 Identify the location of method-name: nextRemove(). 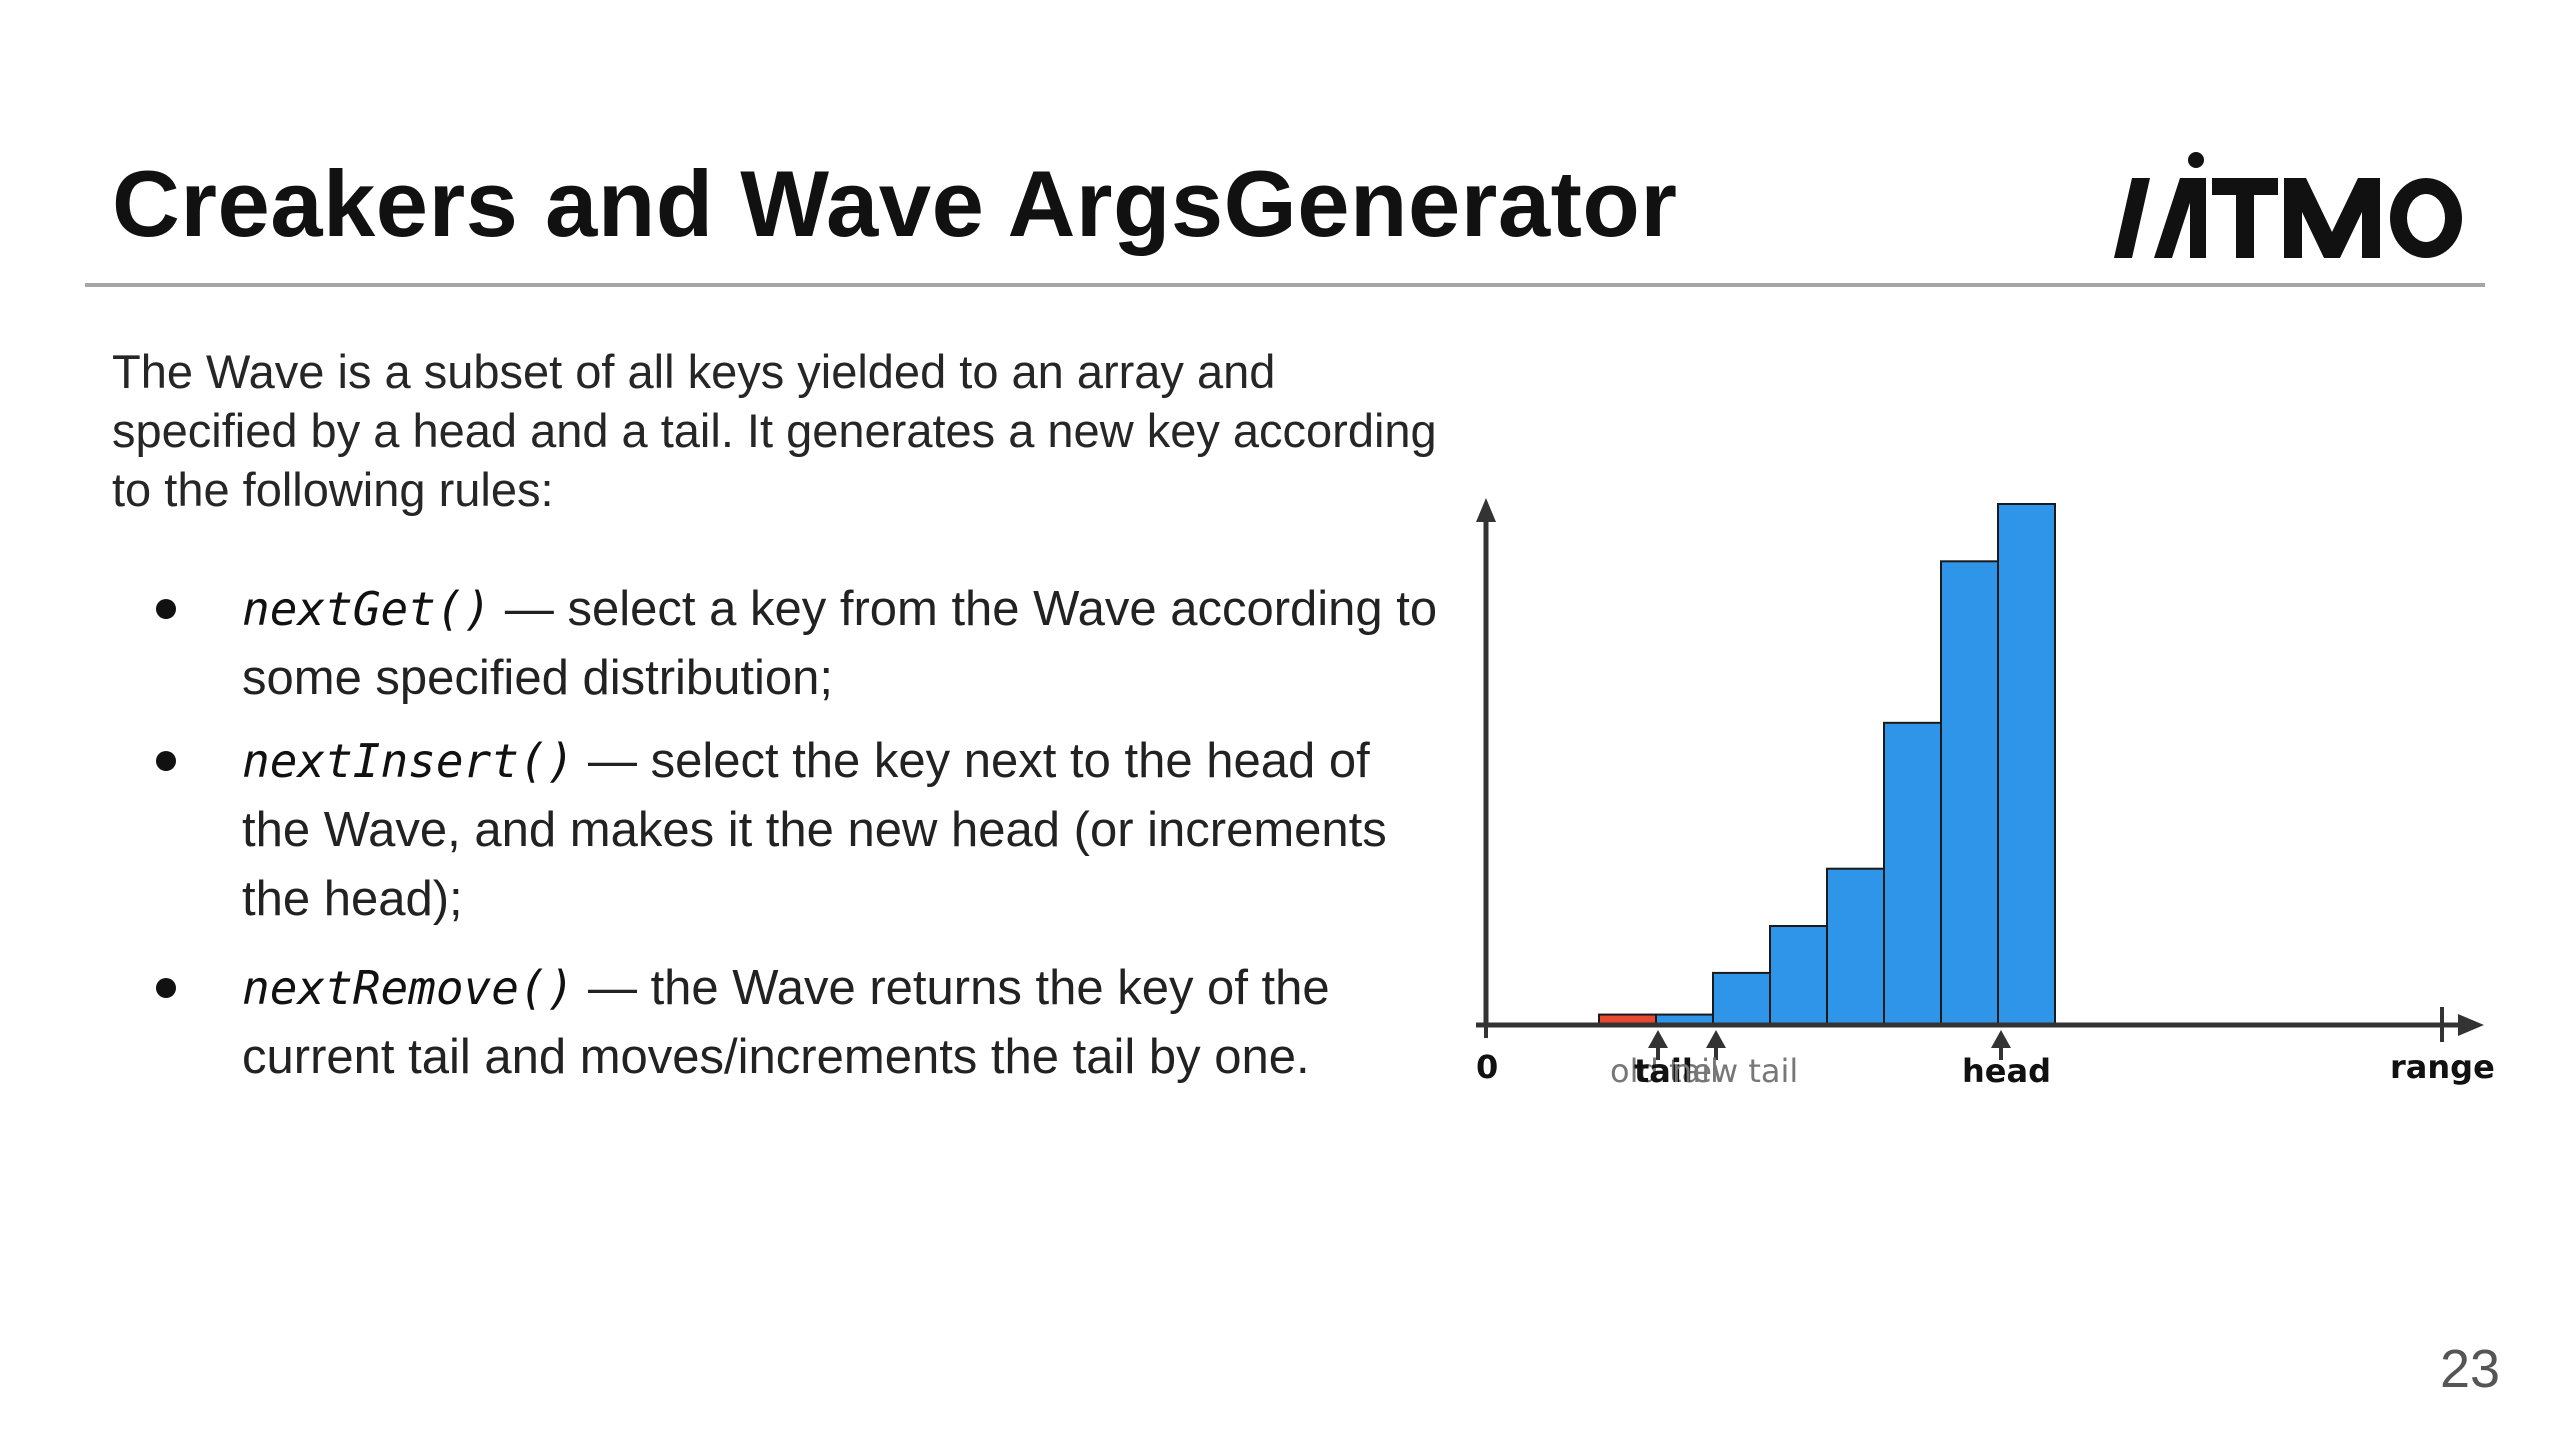
(408, 988).